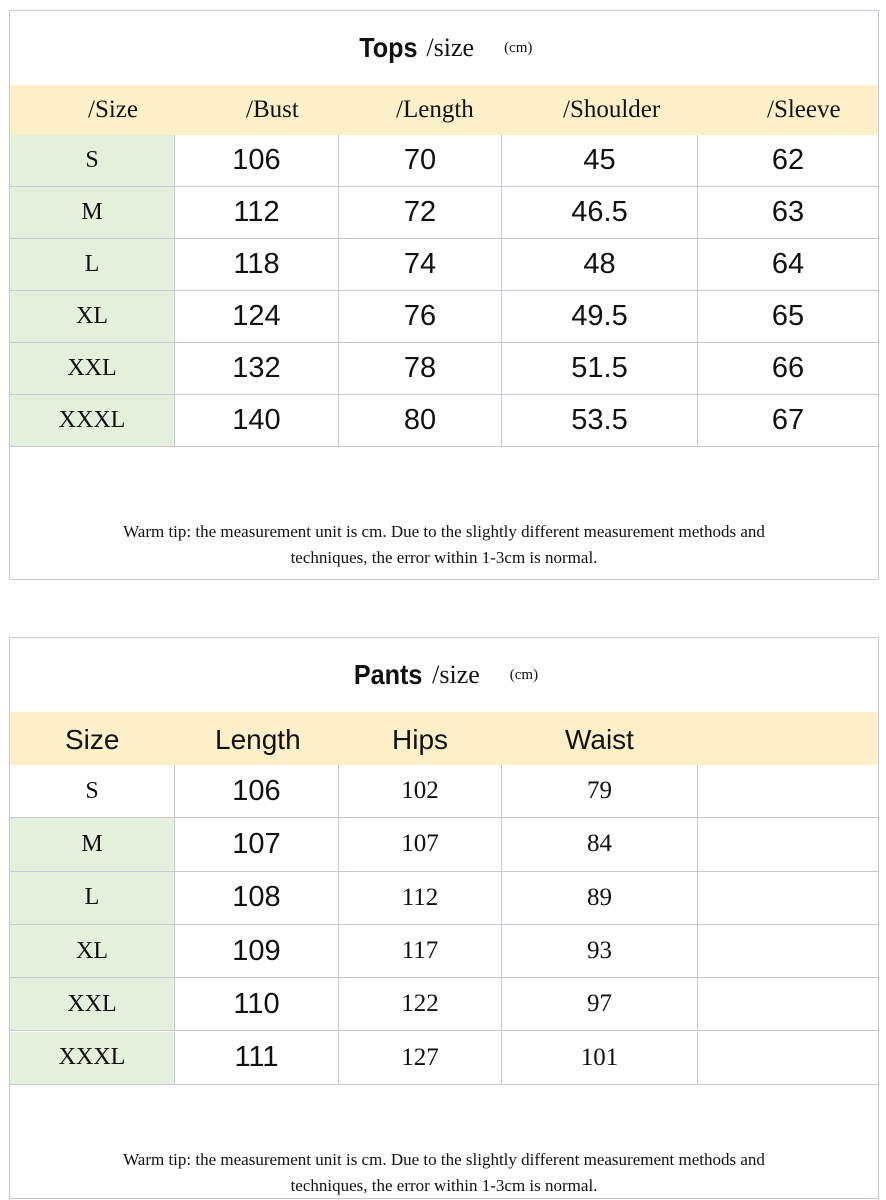 The image size is (886, 1200). I want to click on tops-unit: (cm), so click(518, 47).